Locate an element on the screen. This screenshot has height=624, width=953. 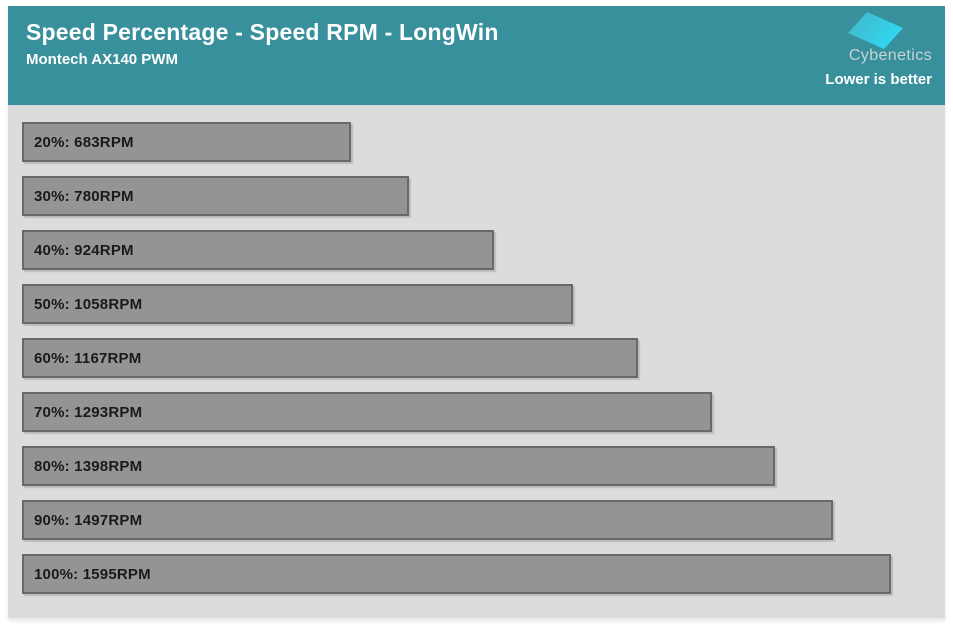
bar: 40%: 924RPM is located at coordinates (258, 250).